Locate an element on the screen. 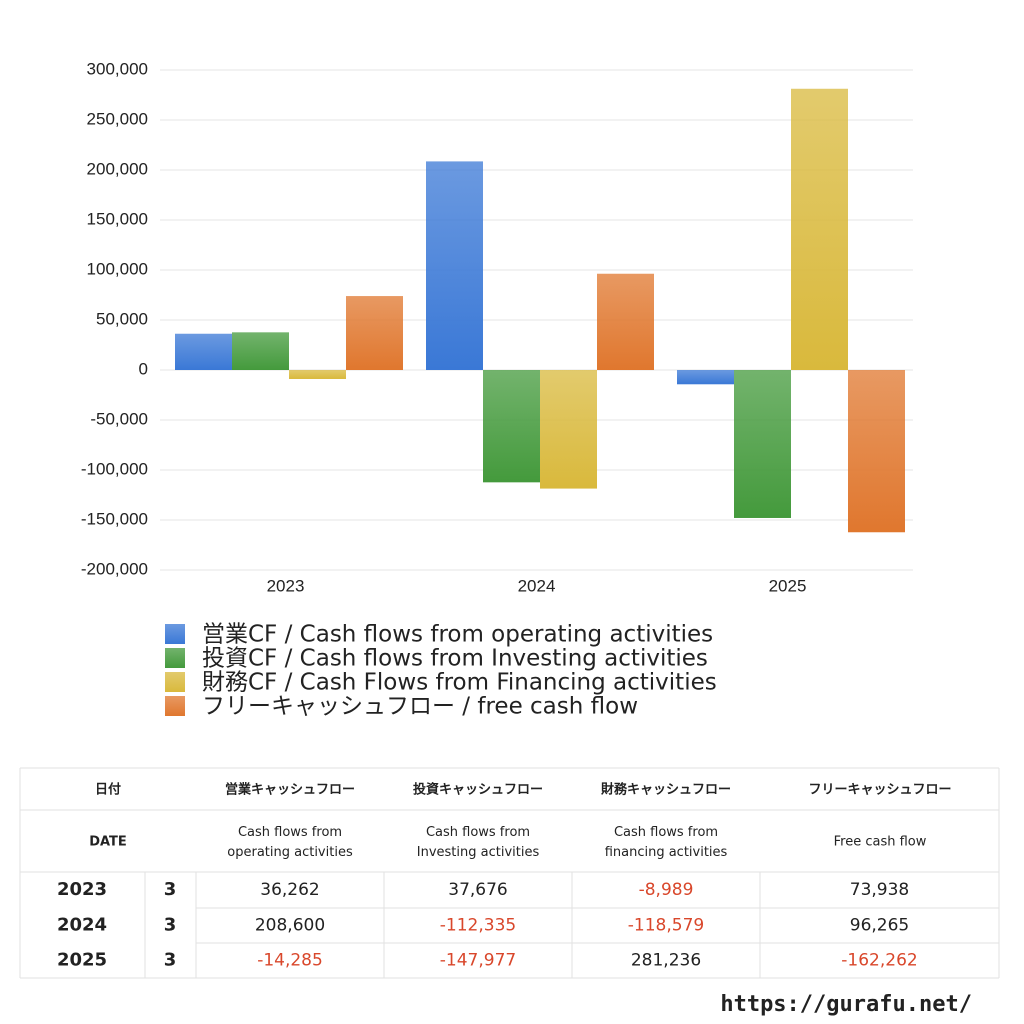 This screenshot has height=1024, width=1024. x-tick-label: 2024 is located at coordinates (537, 585).